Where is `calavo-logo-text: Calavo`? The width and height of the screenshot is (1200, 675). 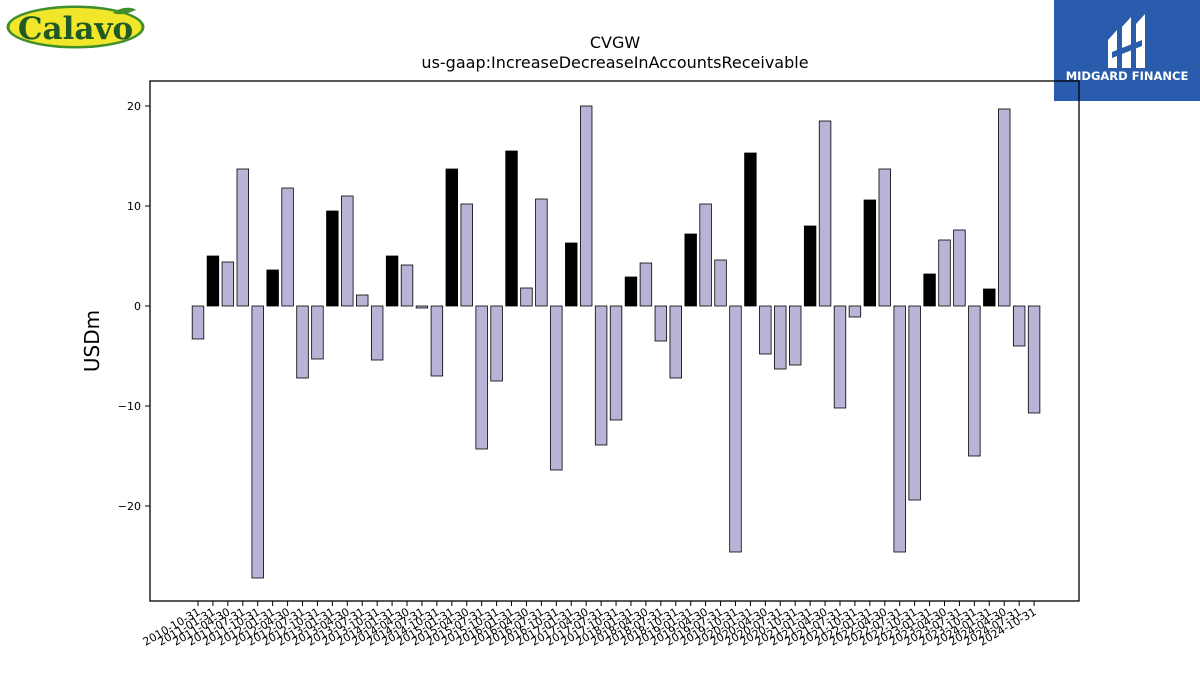
calavo-logo-text: Calavo is located at coordinates (75, 29).